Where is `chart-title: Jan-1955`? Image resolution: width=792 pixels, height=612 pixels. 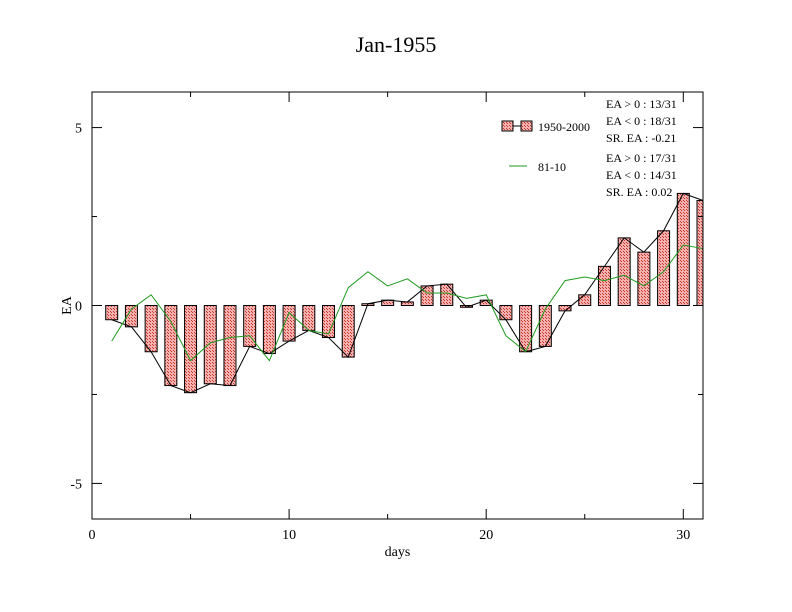
chart-title: Jan-1955 is located at coordinates (396, 44).